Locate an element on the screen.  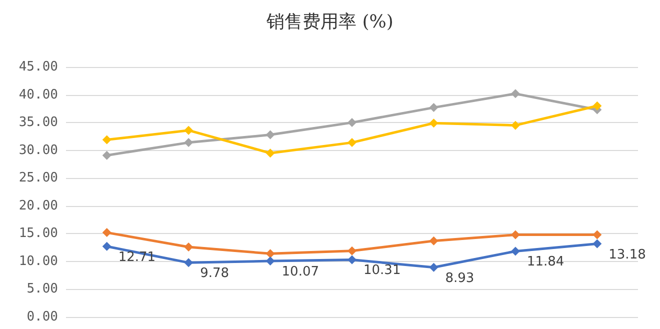
data-label: 8.93 is located at coordinates (459, 278).